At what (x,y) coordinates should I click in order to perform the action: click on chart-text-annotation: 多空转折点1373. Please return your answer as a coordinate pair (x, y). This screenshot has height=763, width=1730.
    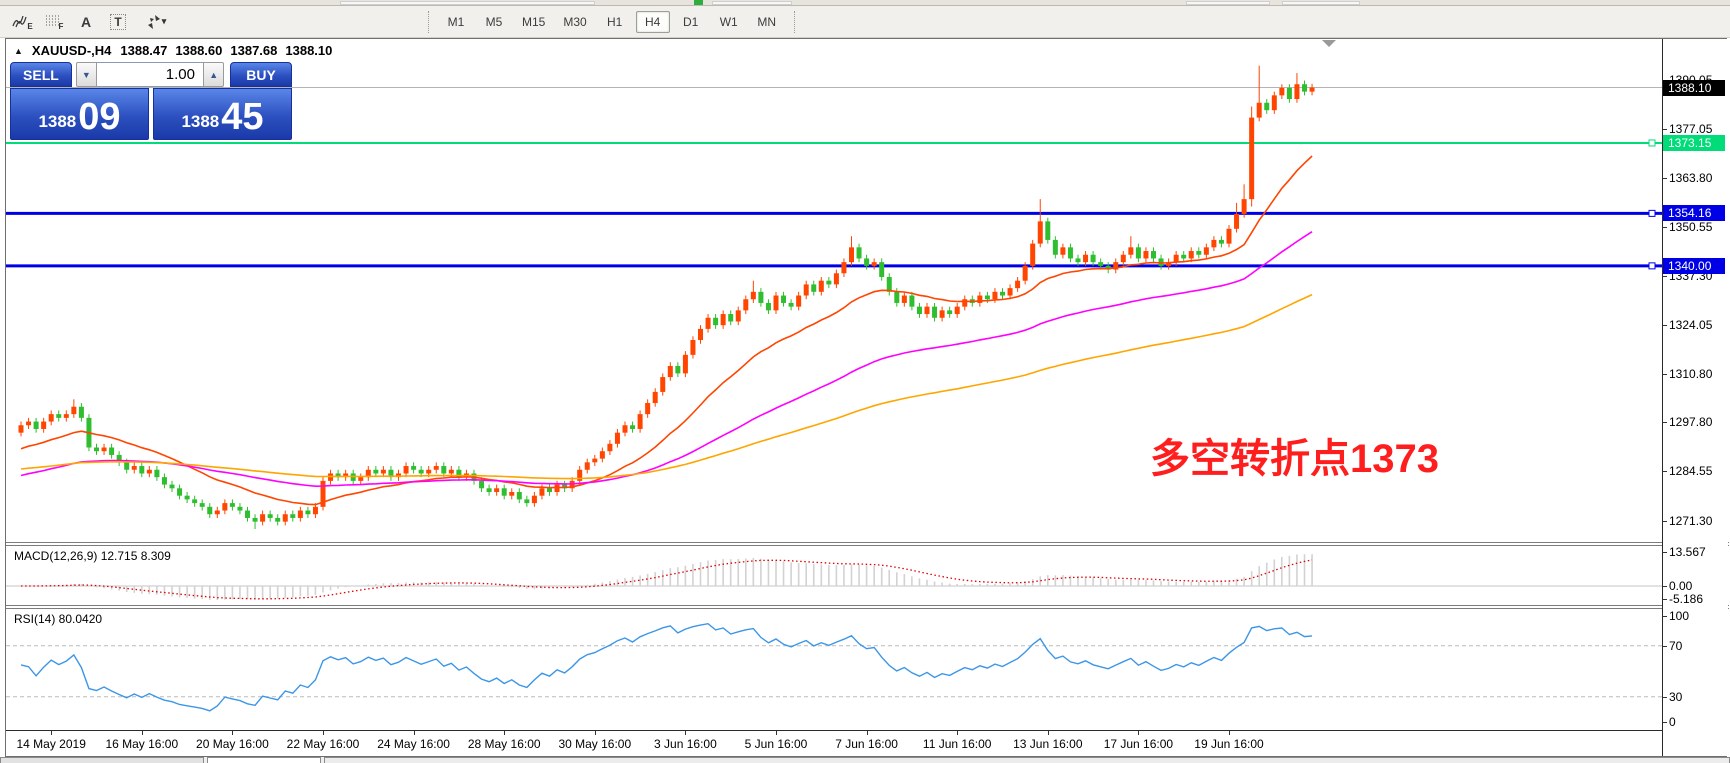
    Looking at the image, I should click on (1294, 459).